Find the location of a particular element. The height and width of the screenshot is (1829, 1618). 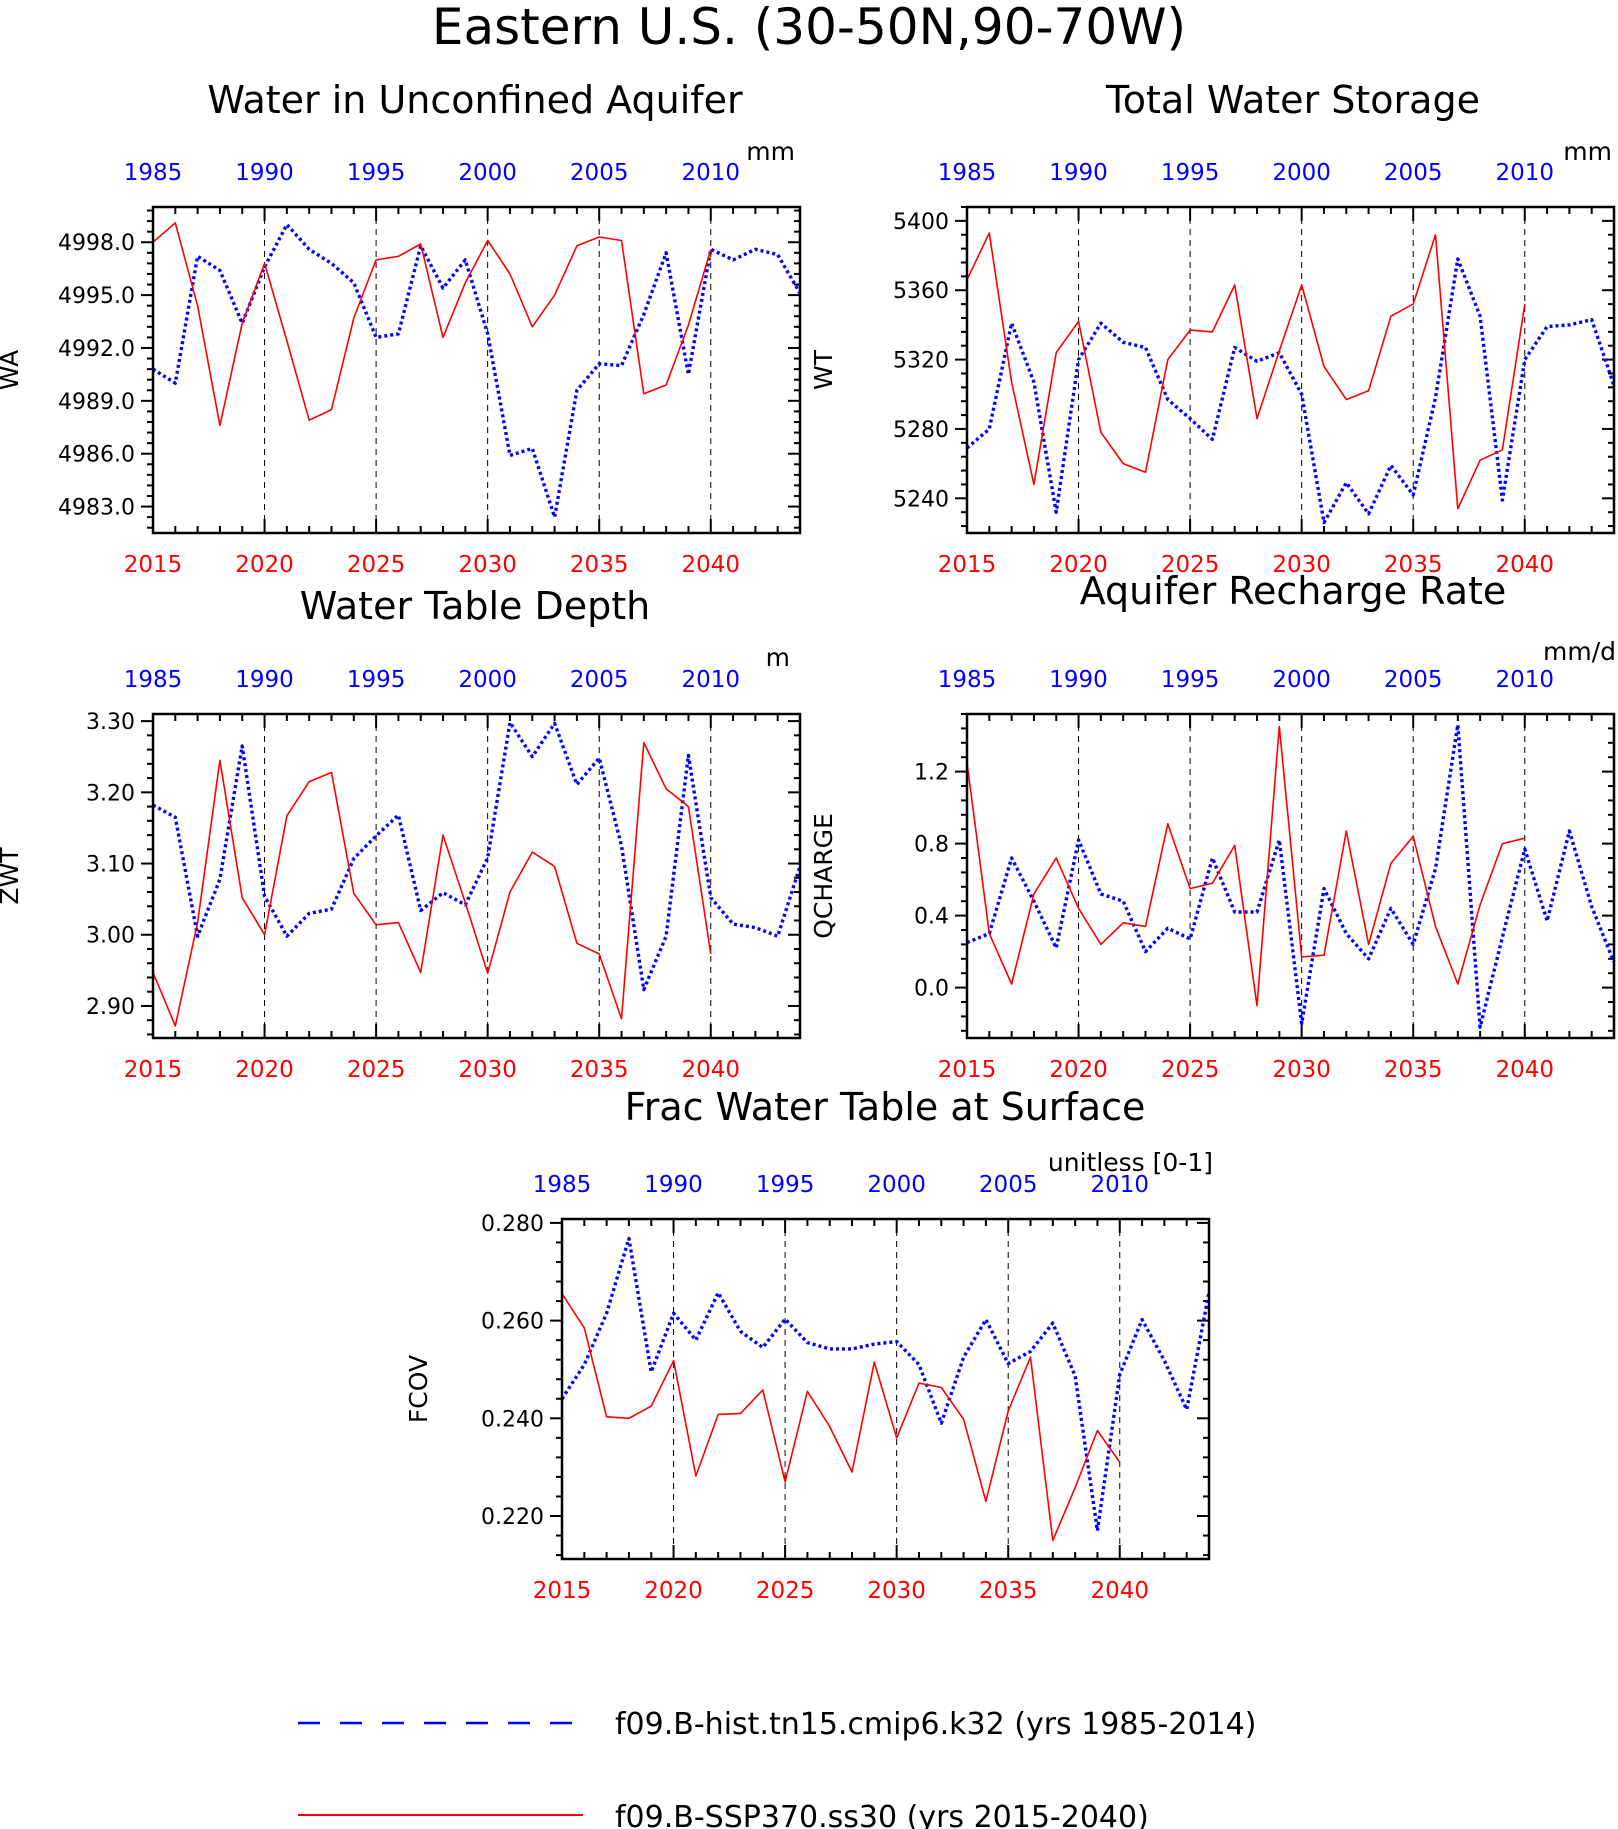

y-tick-label: 0.240 is located at coordinates (512, 1419).